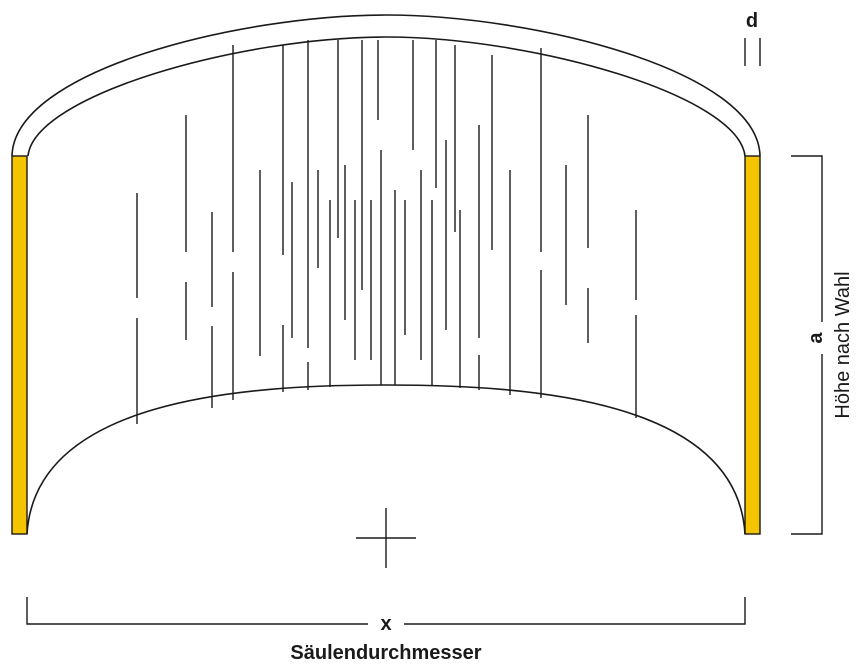 This screenshot has height=666, width=864. I want to click on height-bracket, so click(807, 345).